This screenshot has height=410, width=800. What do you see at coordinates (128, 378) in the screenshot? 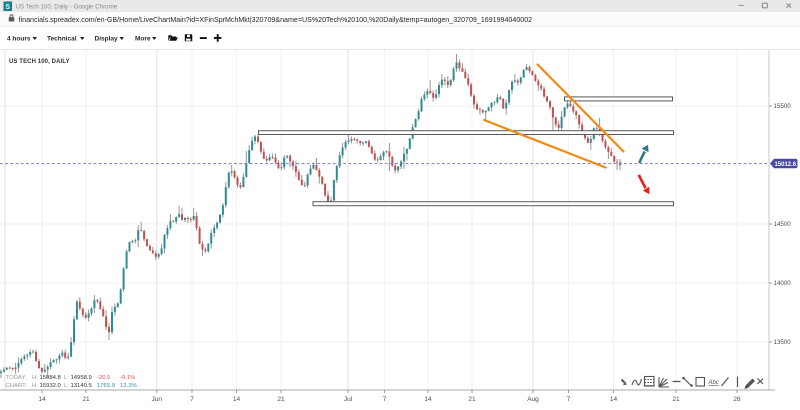
I see `svg-text: -0.1%` at bounding box center [128, 378].